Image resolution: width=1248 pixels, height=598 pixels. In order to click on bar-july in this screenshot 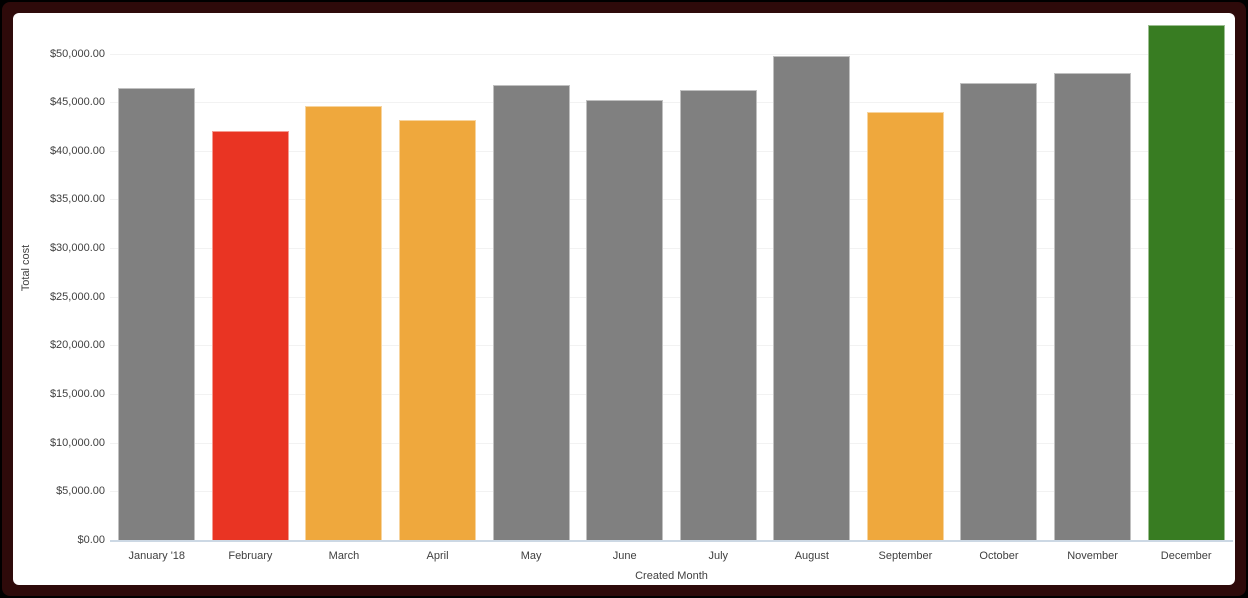, I will do `click(718, 315)`.